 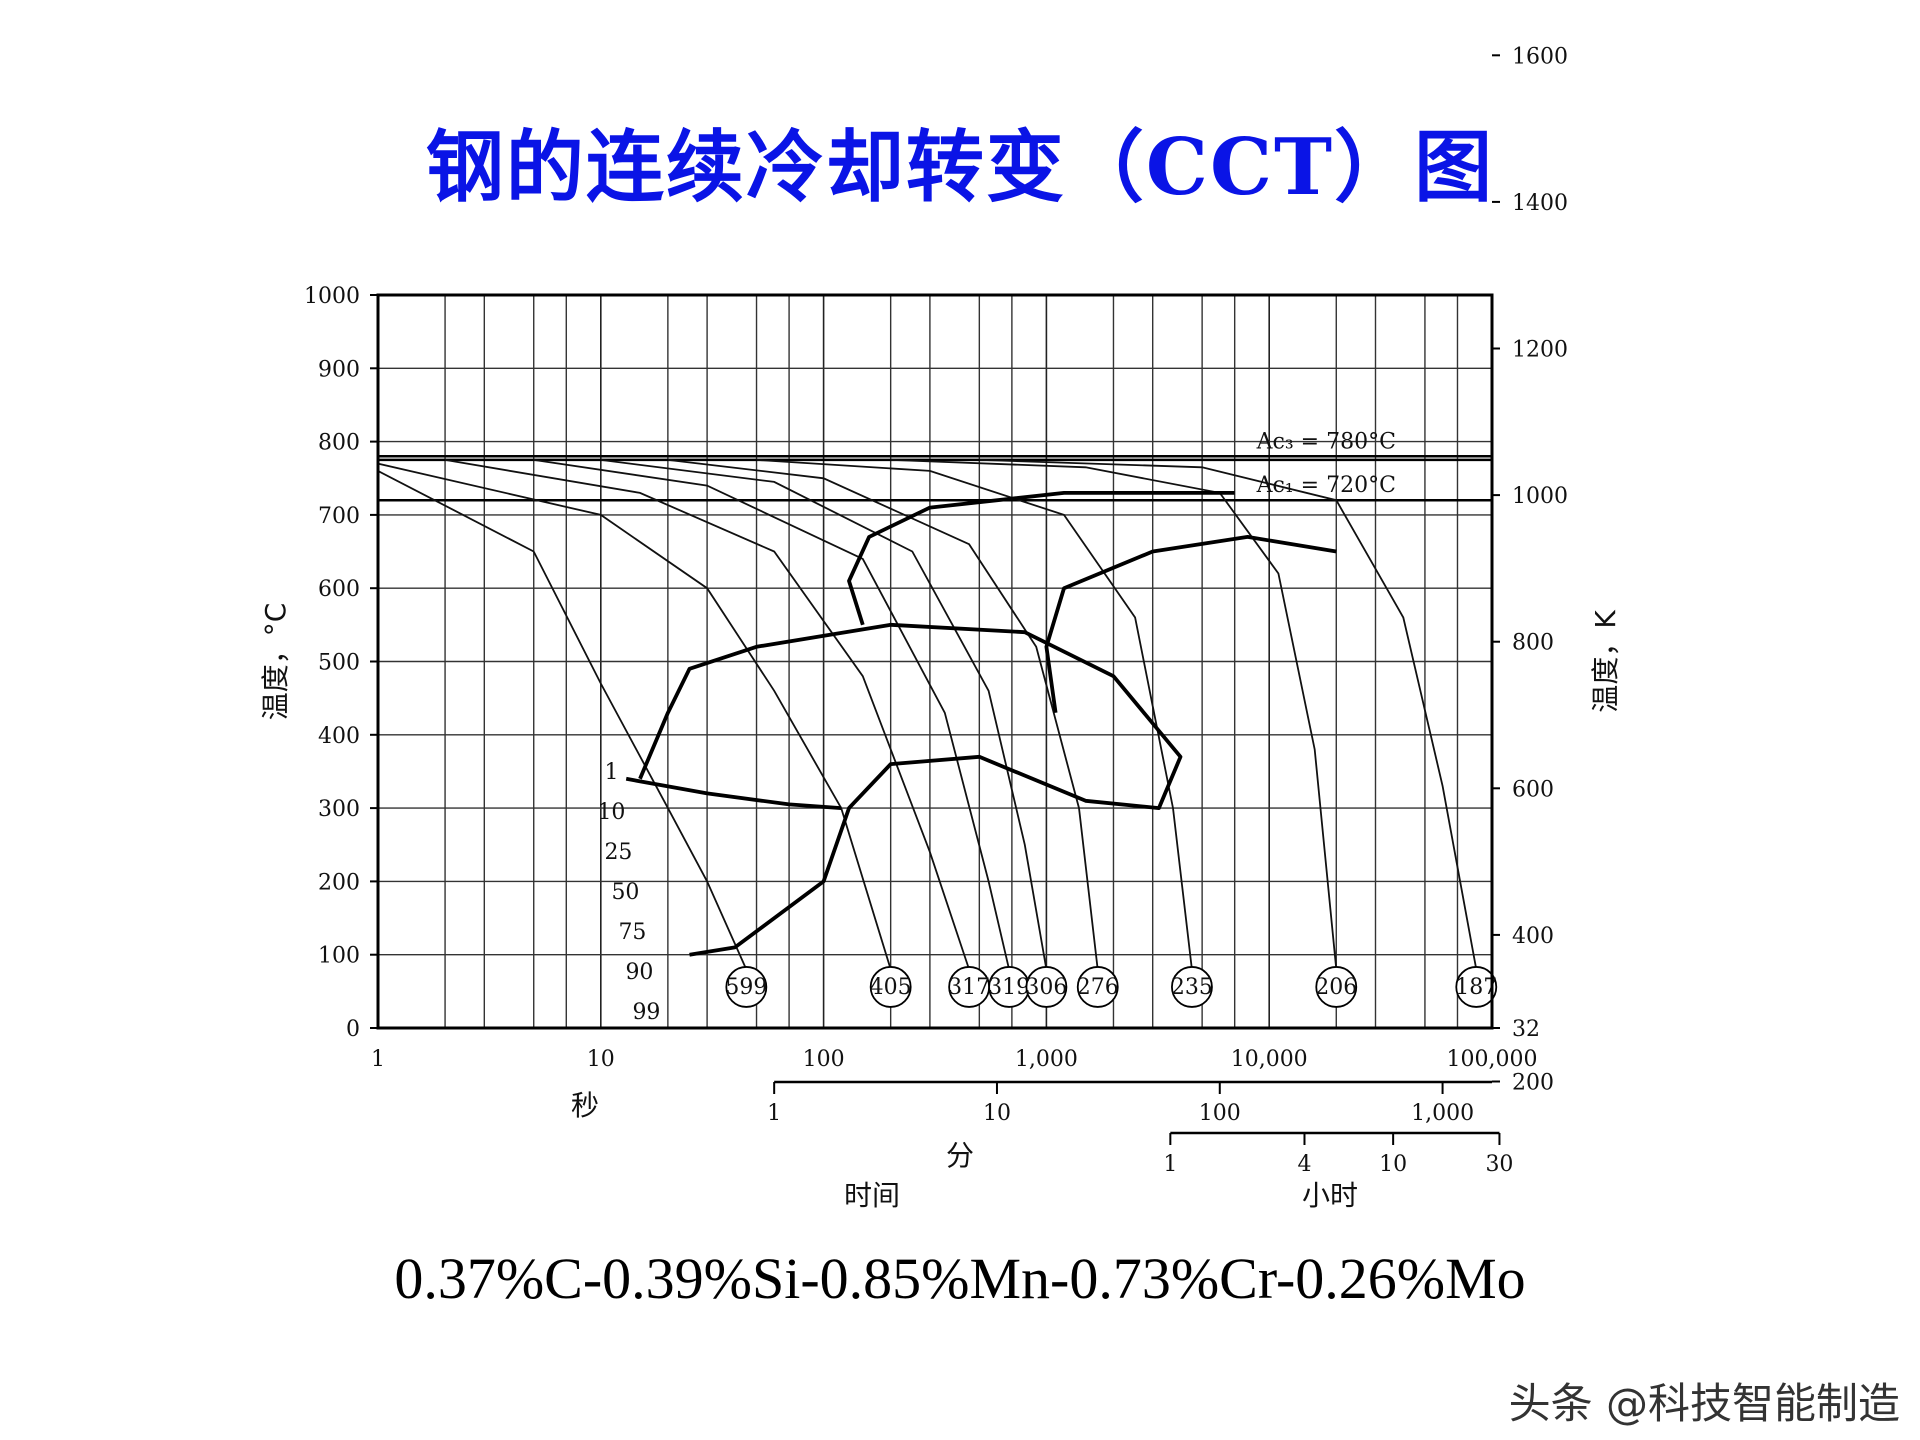 I want to click on steel-composition: 0.37%C-0.39%Si-0.85%Mn-0.73%Cr-0.26%Mo, so click(x=960, y=1278).